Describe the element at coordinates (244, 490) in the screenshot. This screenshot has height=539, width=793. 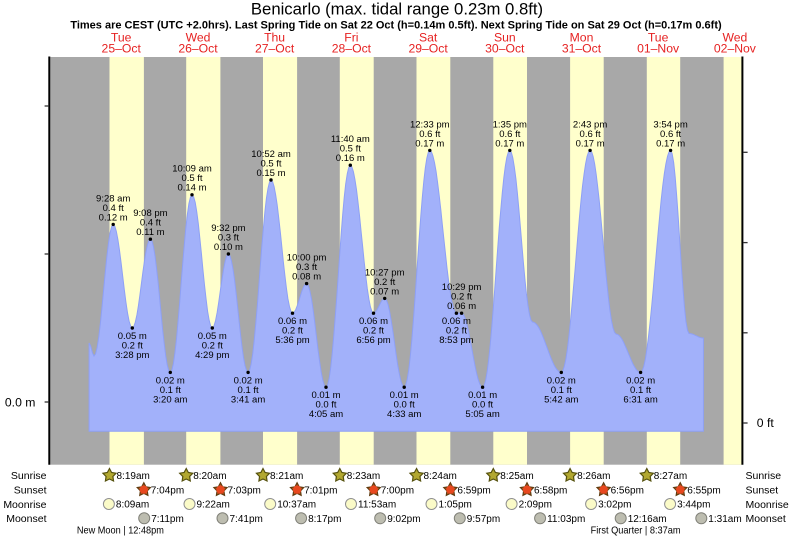
I see `svg-text: 7:03pm` at that location.